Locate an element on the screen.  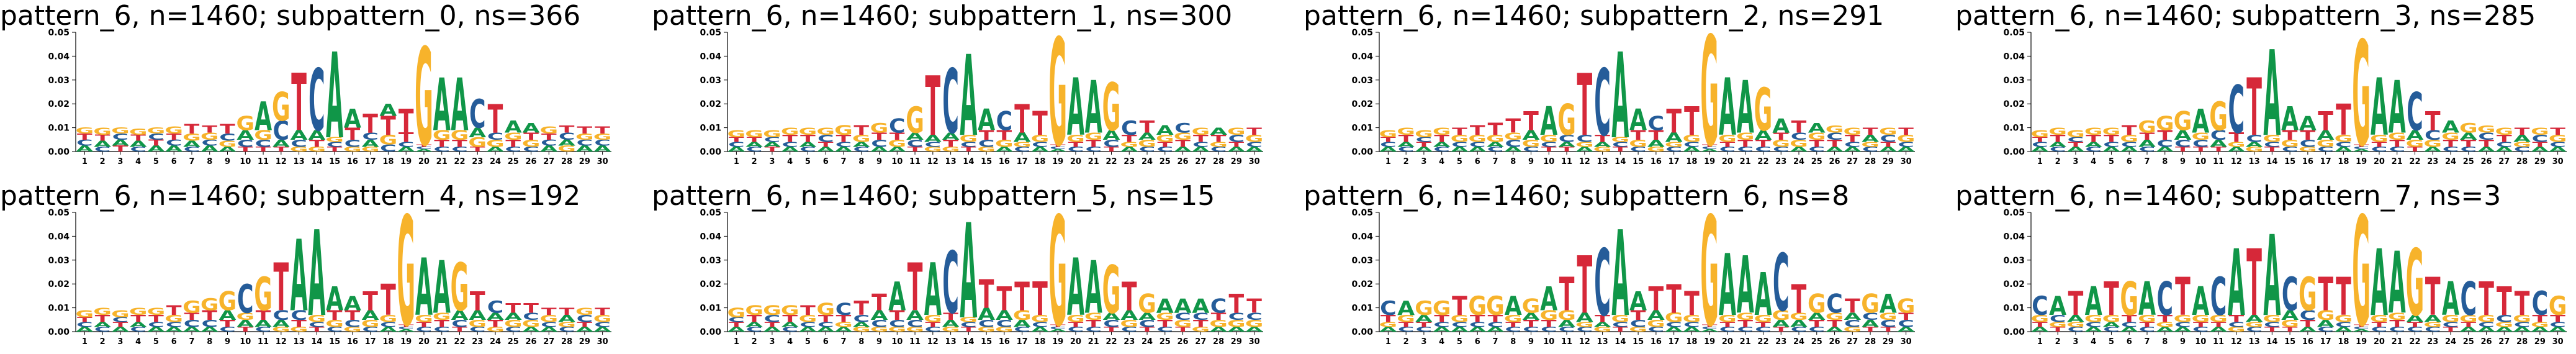
x-tick-label: 6 is located at coordinates (1477, 161).